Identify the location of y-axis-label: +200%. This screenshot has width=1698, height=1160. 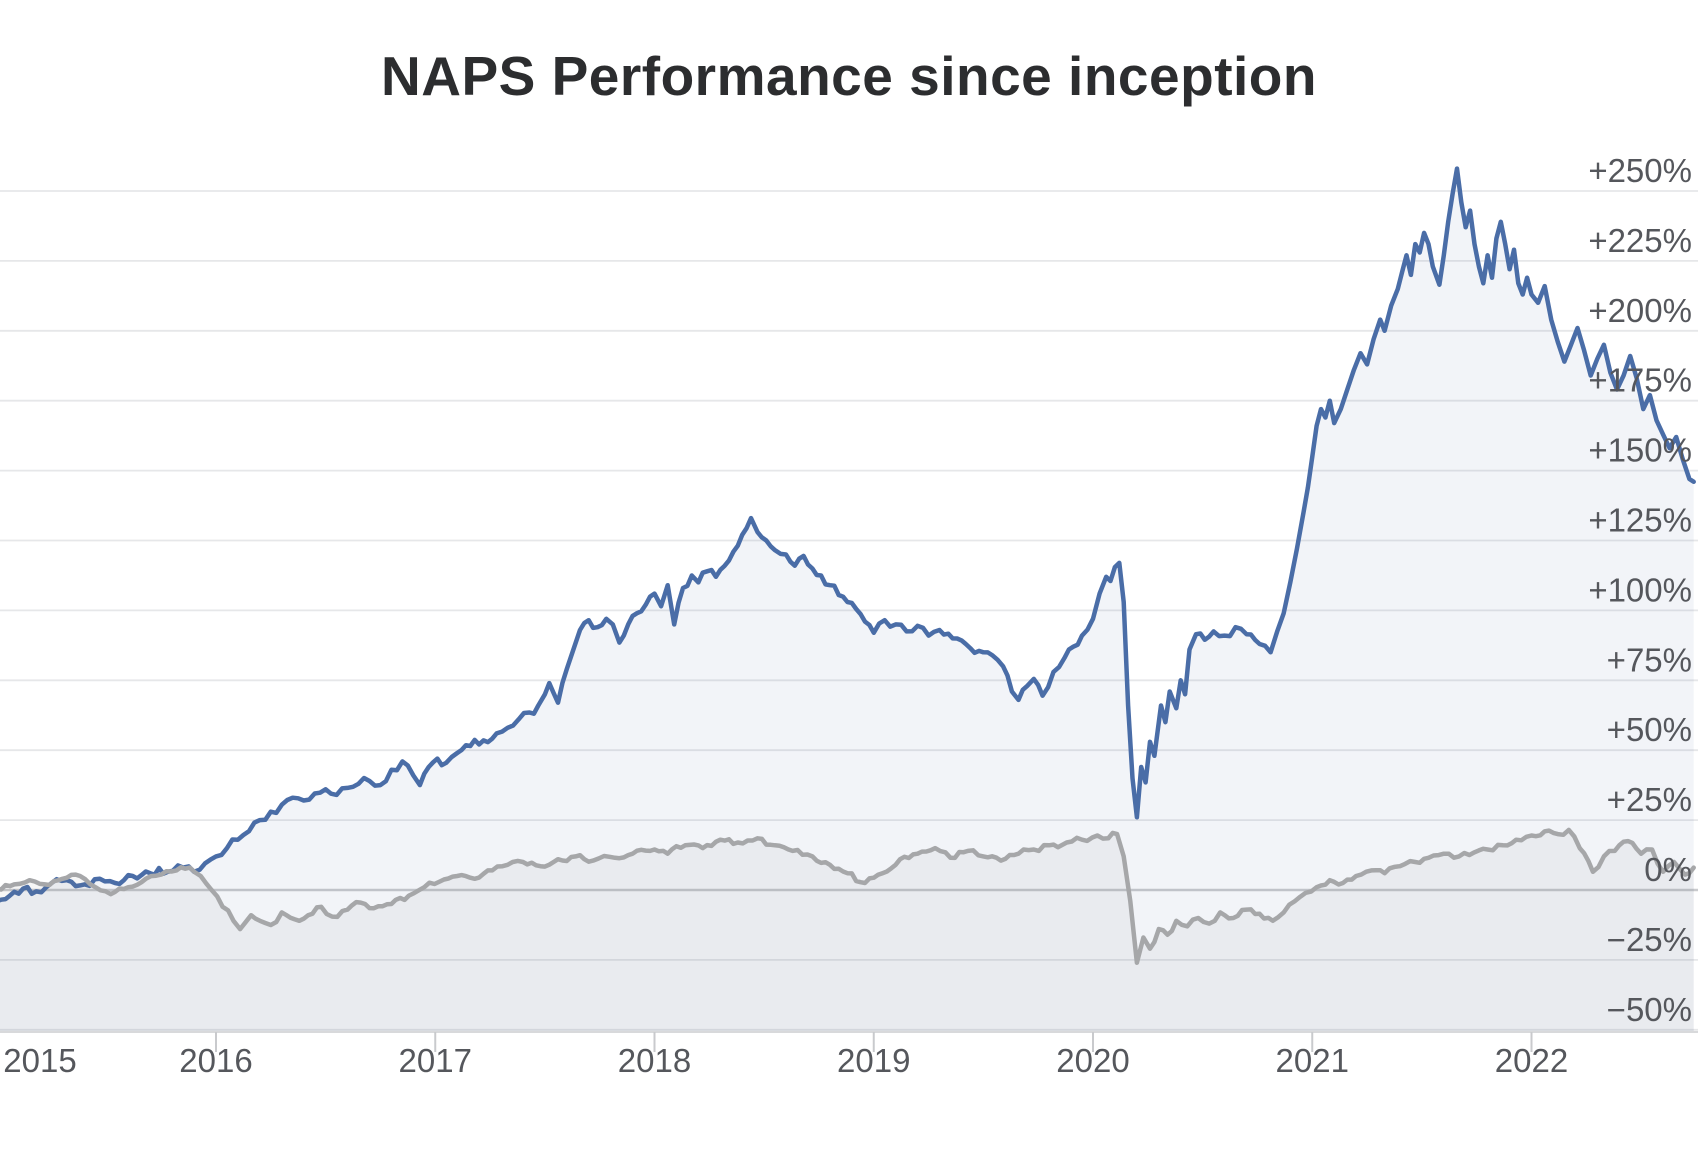
(1640, 310).